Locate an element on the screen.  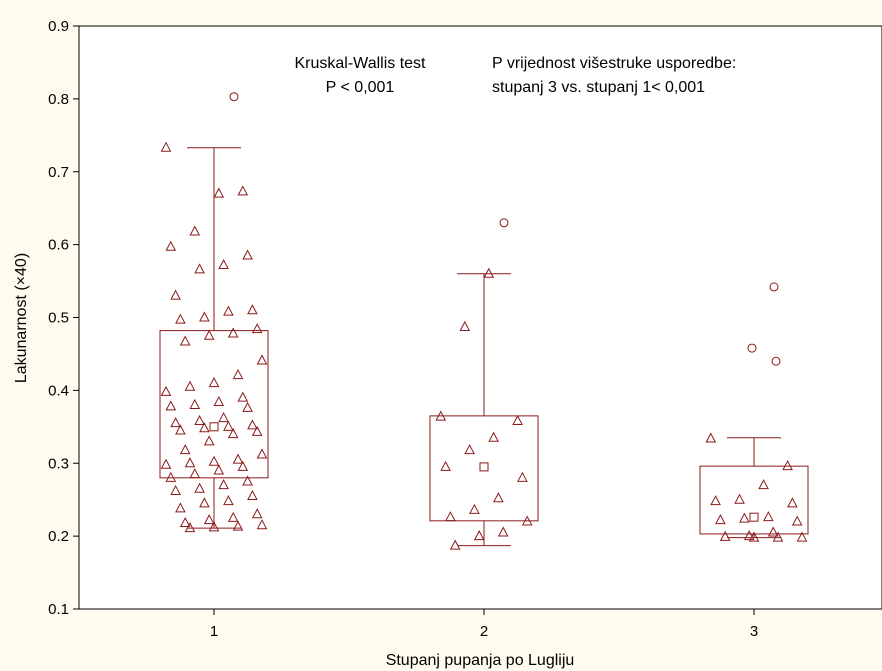
y-tick-label: 0.6 is located at coordinates (58, 245).